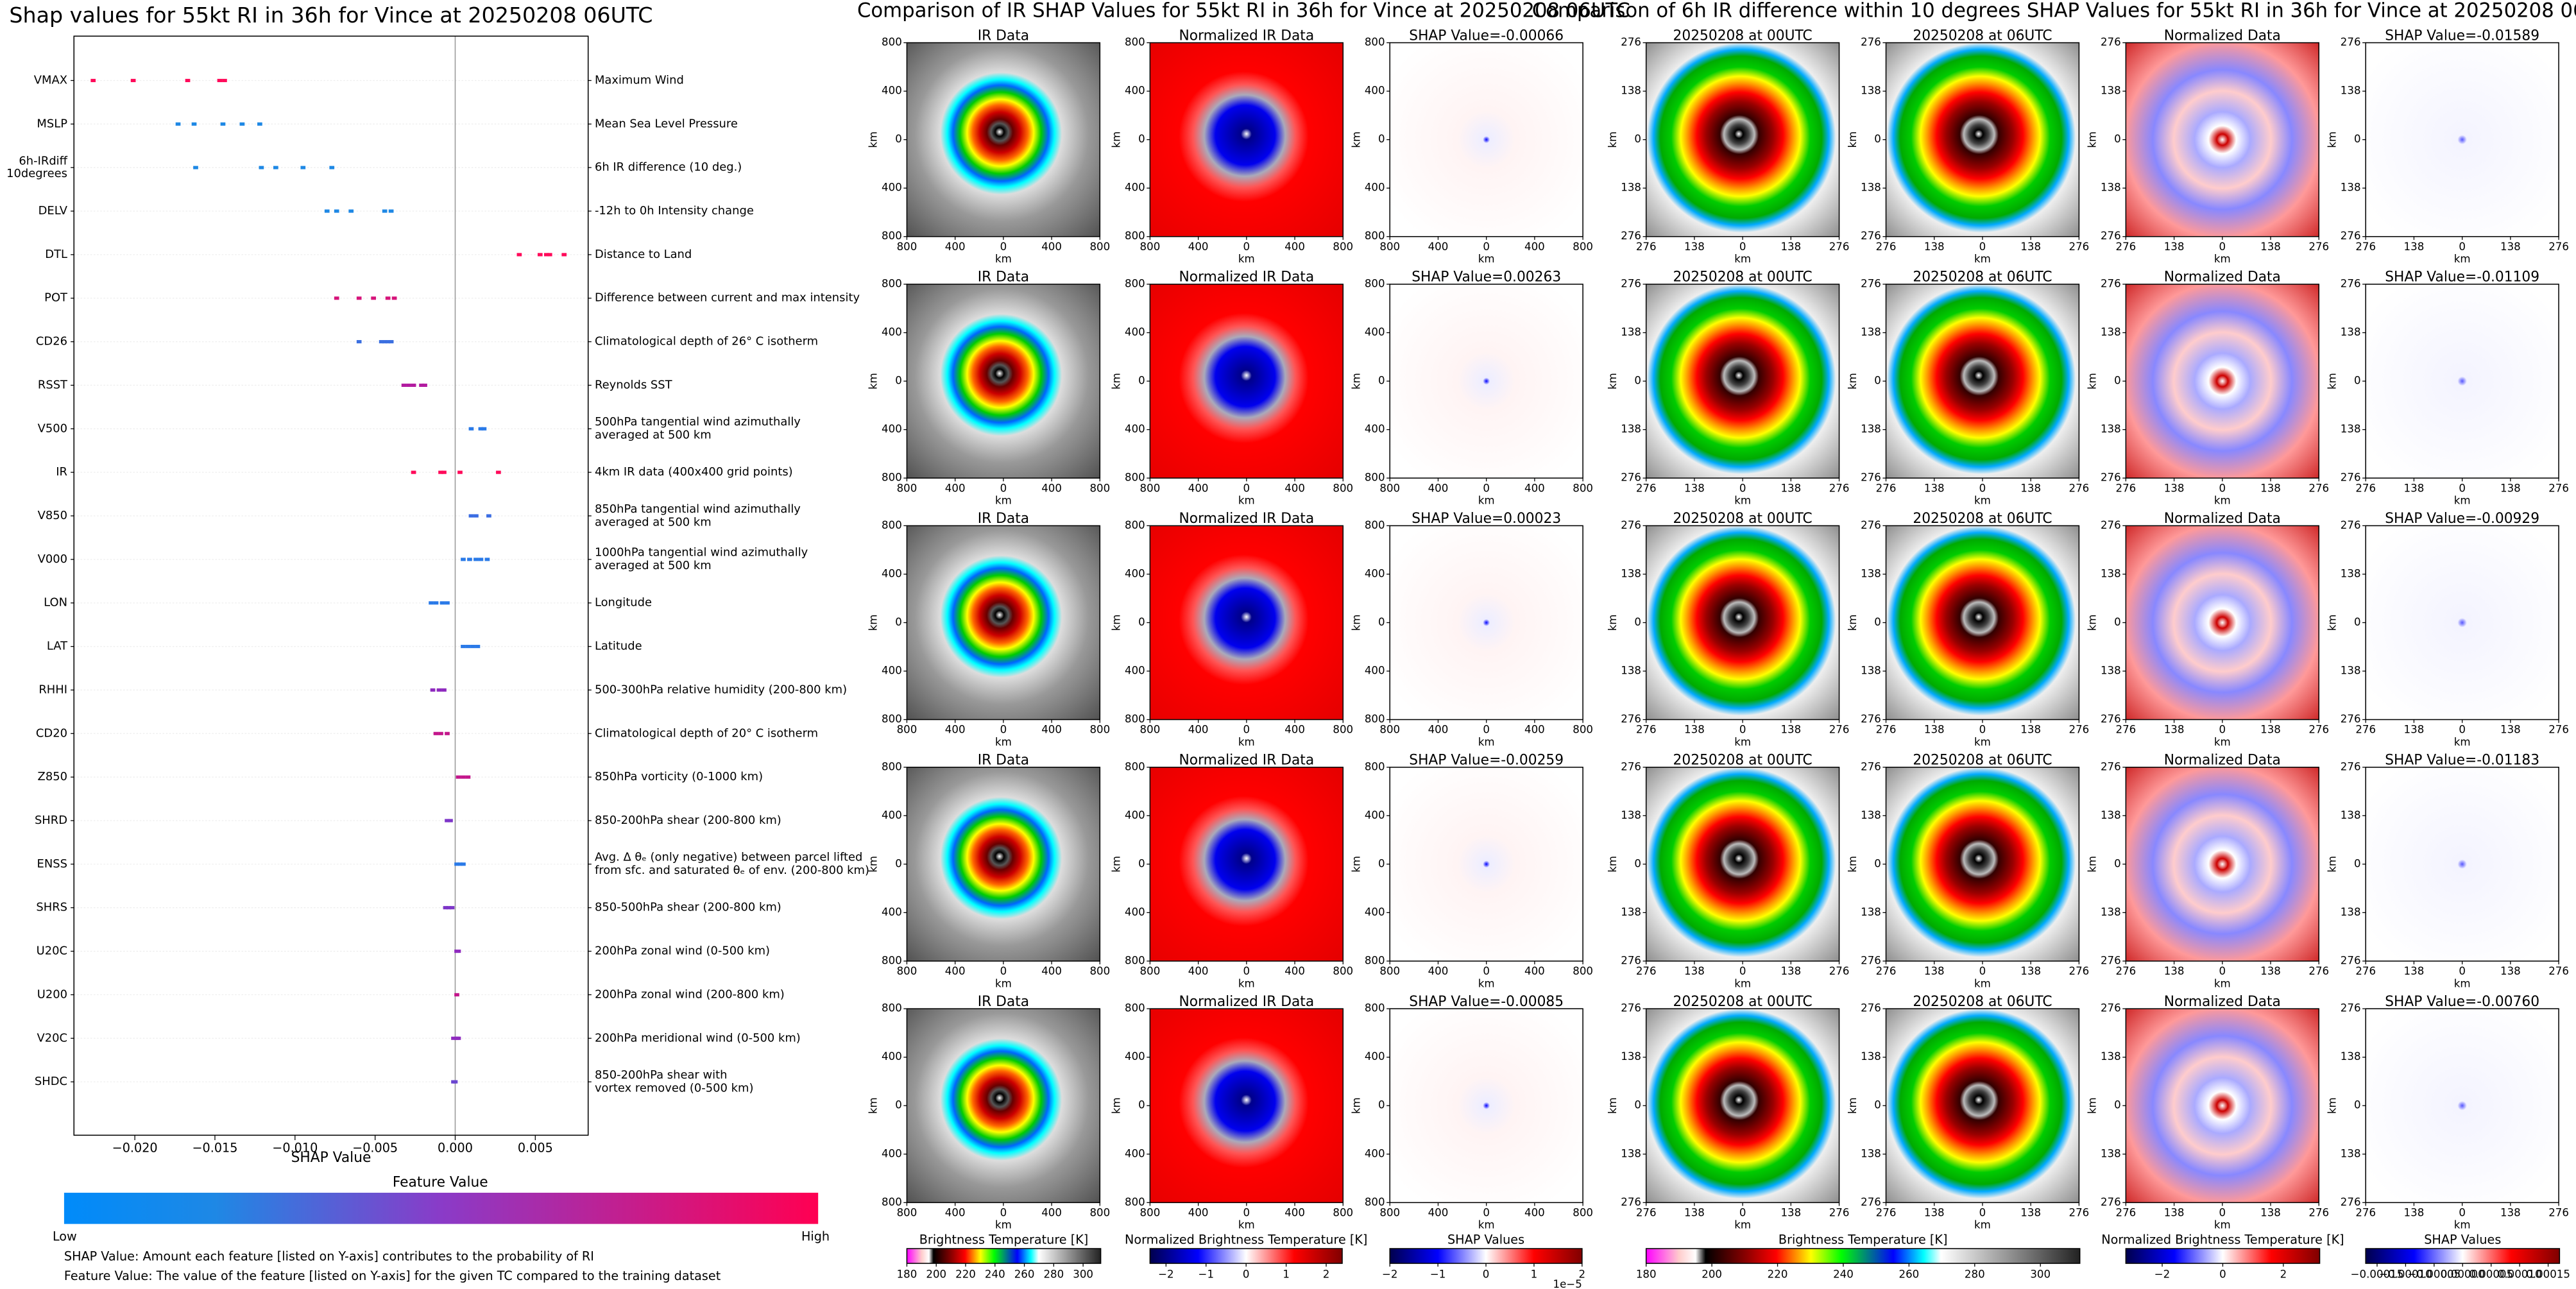 The height and width of the screenshot is (1289, 2576). Describe the element at coordinates (456, 1147) in the screenshot. I see `x-tick-label: 0.000` at that location.